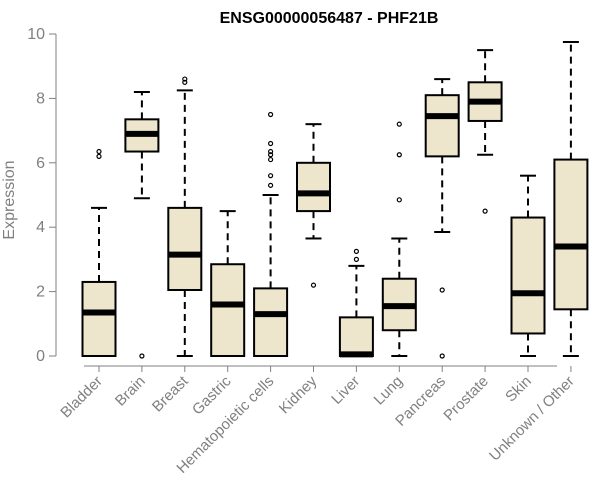 This screenshot has width=600, height=500. Describe the element at coordinates (389, 391) in the screenshot. I see `x-tick-label: Lung` at that location.